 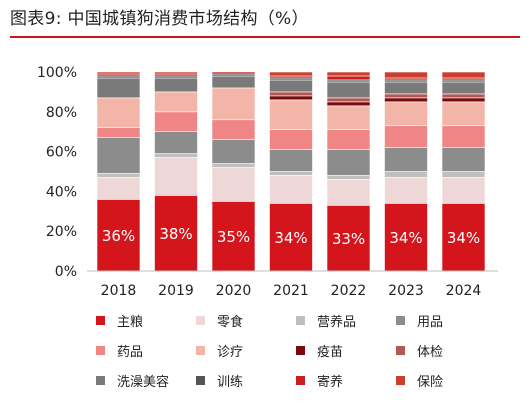 I want to click on data-label: 38%, so click(x=175, y=234).